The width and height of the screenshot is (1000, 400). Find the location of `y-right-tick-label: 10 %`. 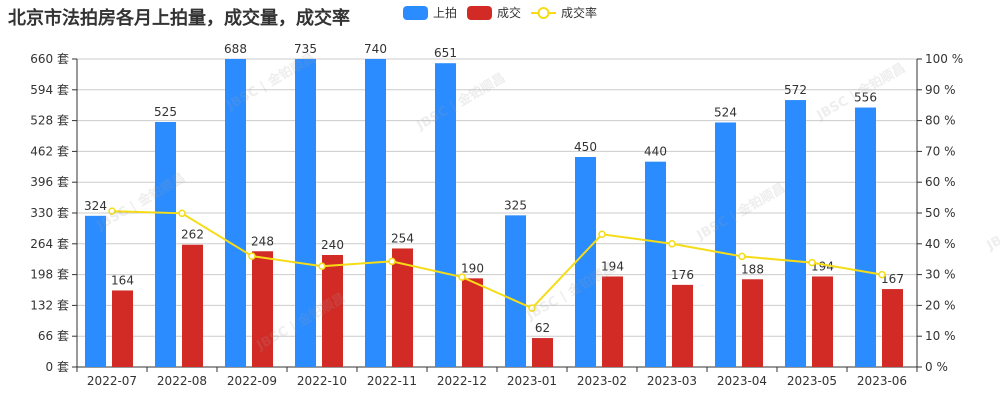

y-right-tick-label: 10 % is located at coordinates (940, 336).